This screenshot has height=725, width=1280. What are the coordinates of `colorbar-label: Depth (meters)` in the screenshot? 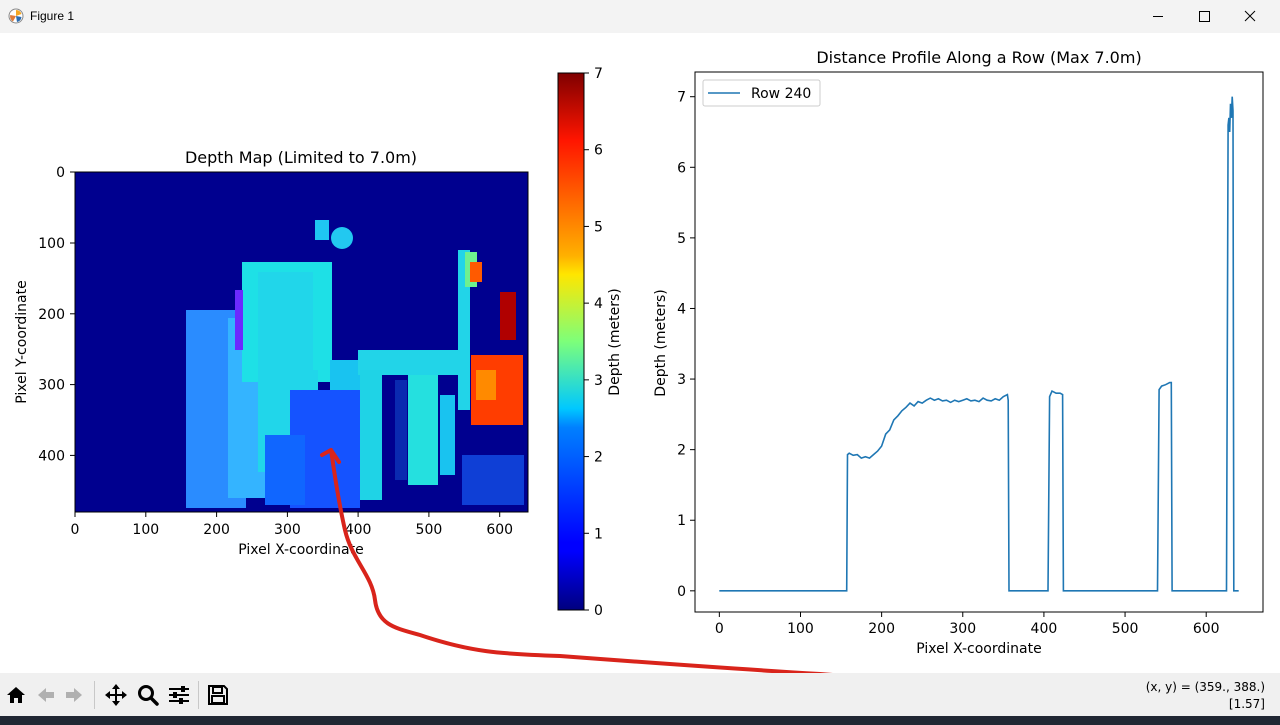 It's located at (615, 341).